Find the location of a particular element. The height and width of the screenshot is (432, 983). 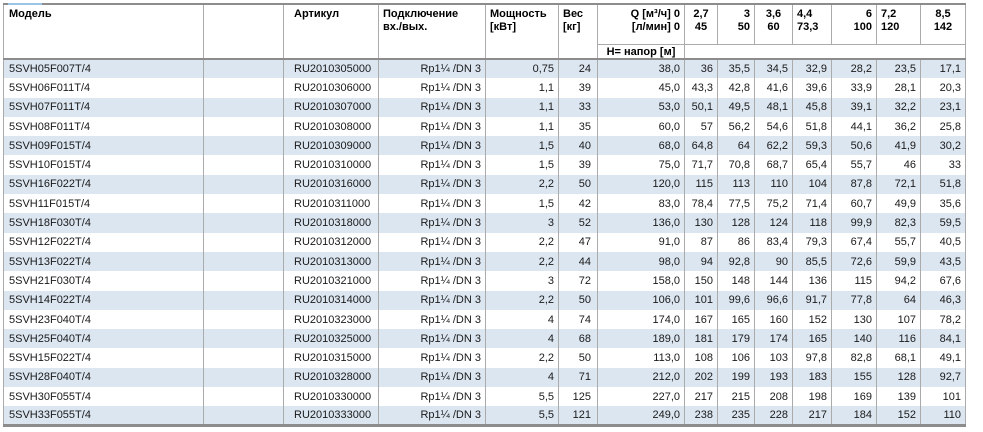

head-cell-4: 165 is located at coordinates (812, 339).